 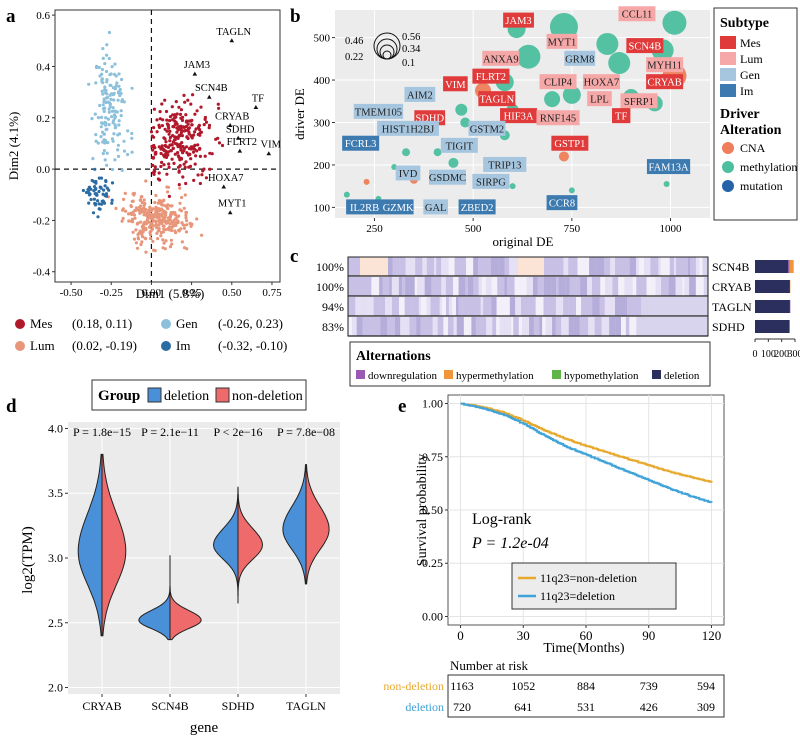 What do you see at coordinates (402, 406) in the screenshot?
I see `panel-e-label: e` at bounding box center [402, 406].